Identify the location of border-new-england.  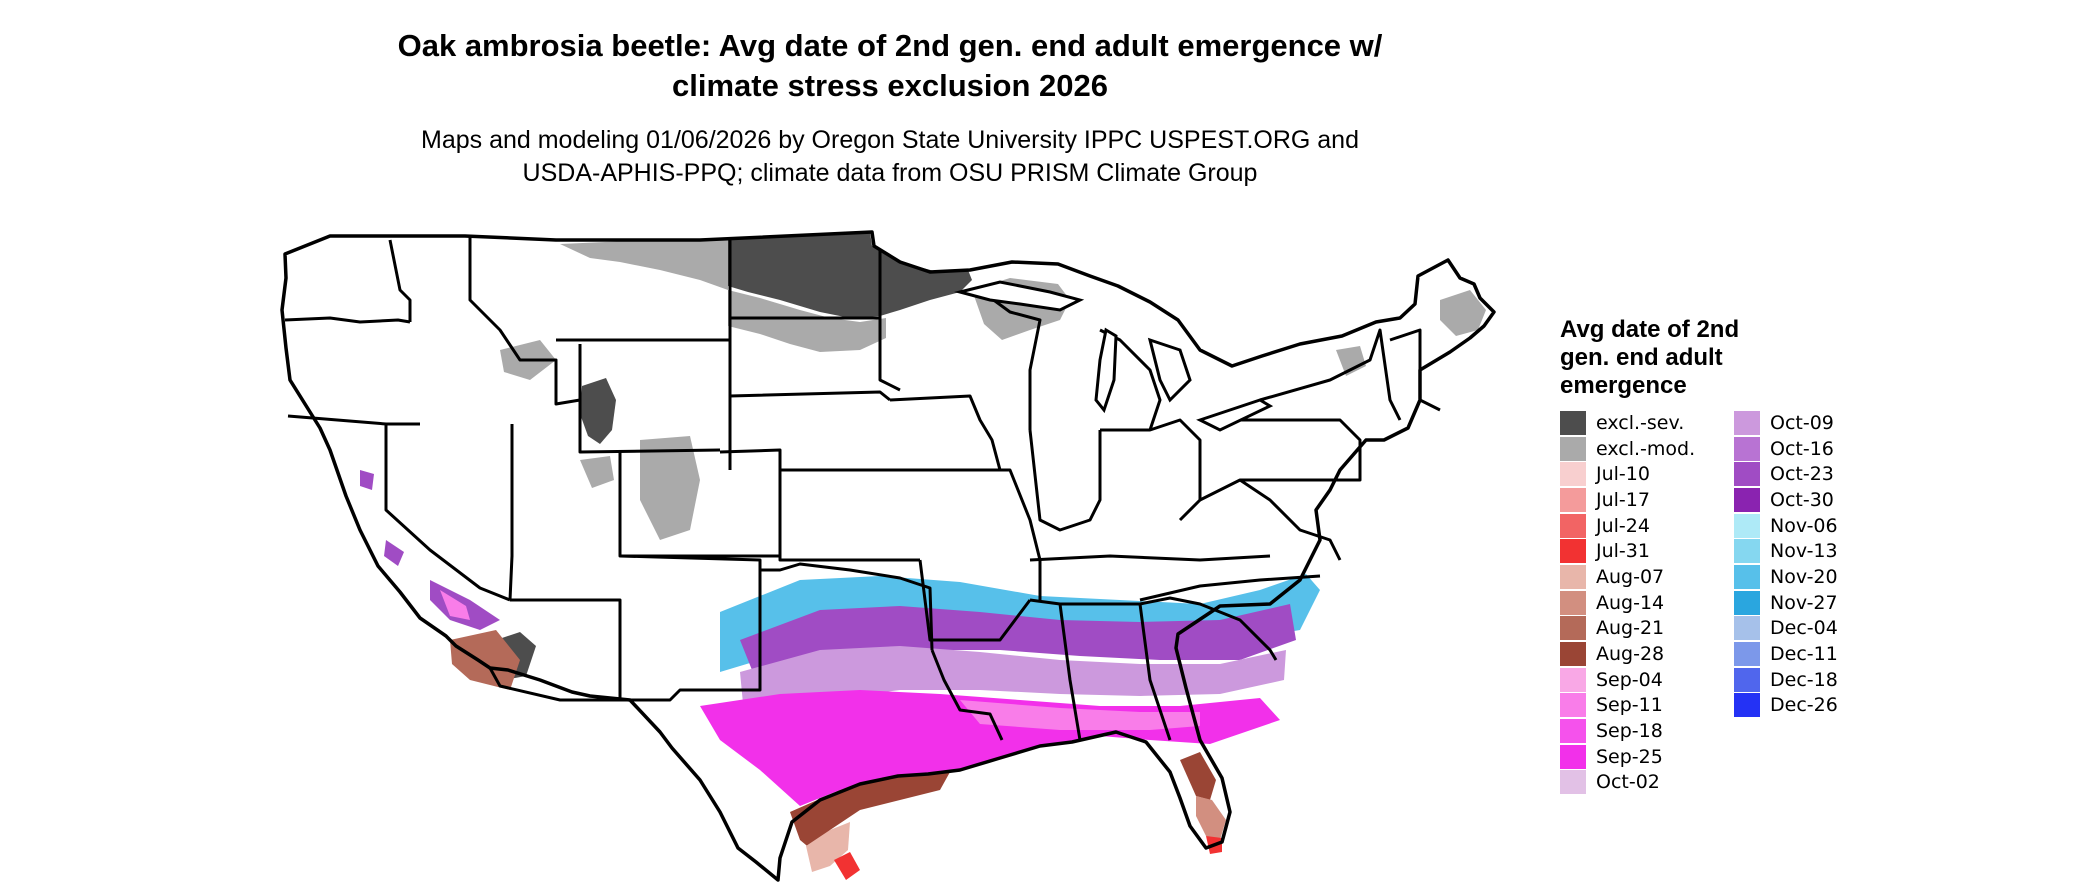
(1415, 370).